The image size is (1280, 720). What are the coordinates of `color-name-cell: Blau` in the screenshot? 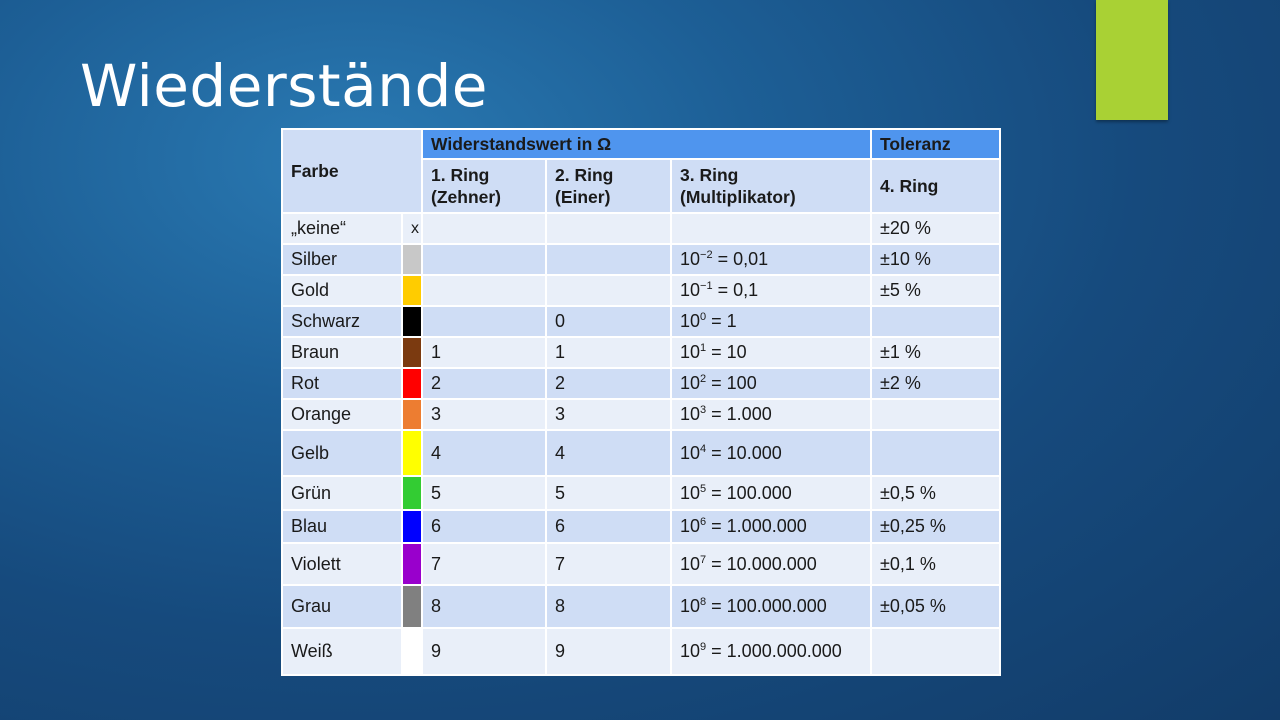 It's located at (342, 526).